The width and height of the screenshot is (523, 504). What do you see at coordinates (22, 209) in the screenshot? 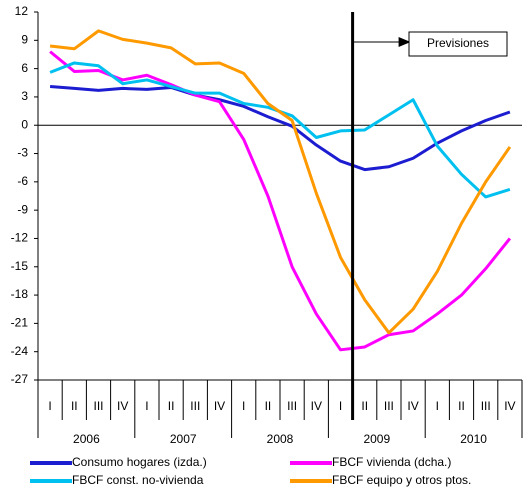
I see `y-tick-label: -9` at bounding box center [22, 209].